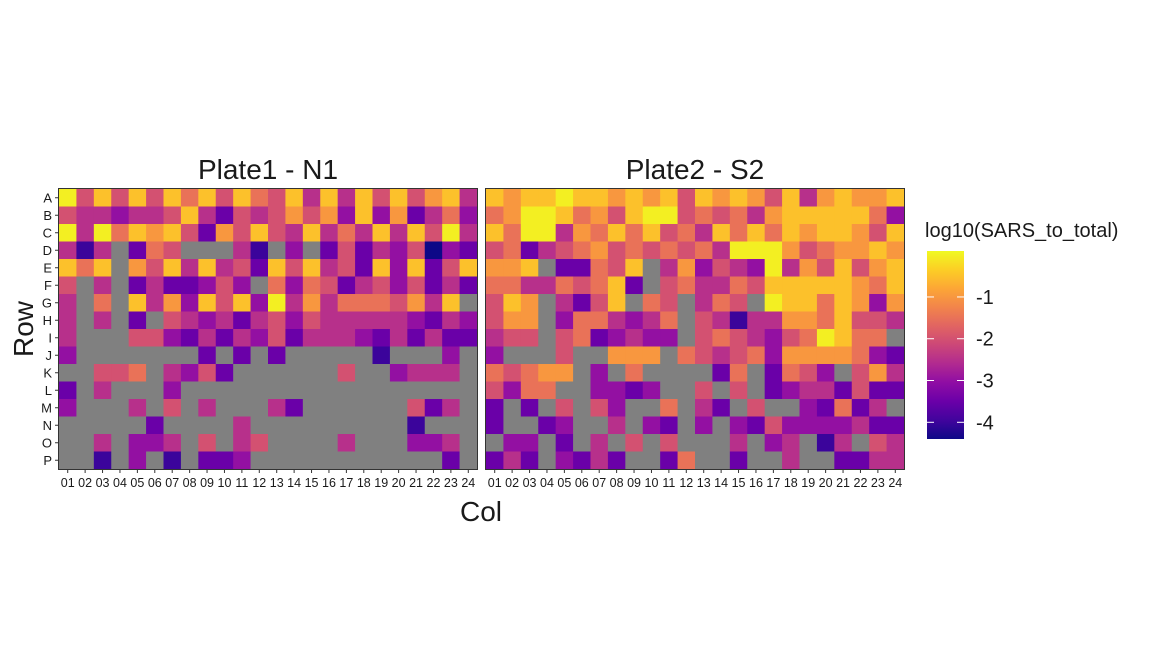 The width and height of the screenshot is (1152, 672). Describe the element at coordinates (207, 483) in the screenshot. I see `x-tick-label: 09` at that location.